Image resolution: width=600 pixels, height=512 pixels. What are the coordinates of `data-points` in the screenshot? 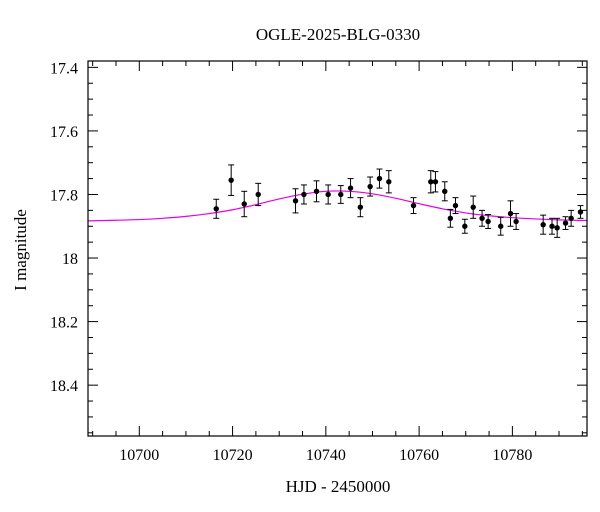 It's located at (398, 201).